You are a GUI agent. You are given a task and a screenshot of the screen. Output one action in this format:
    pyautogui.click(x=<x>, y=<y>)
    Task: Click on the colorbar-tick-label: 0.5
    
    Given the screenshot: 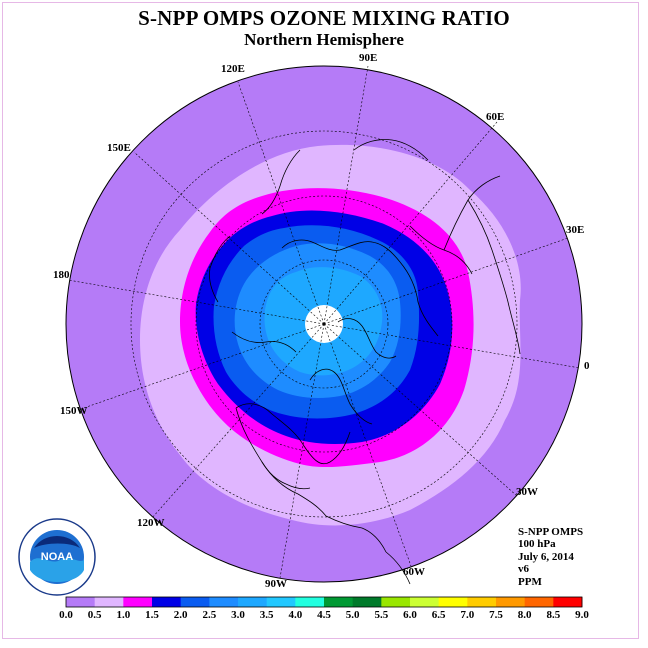 What is the action you would take?
    pyautogui.click(x=94, y=615)
    